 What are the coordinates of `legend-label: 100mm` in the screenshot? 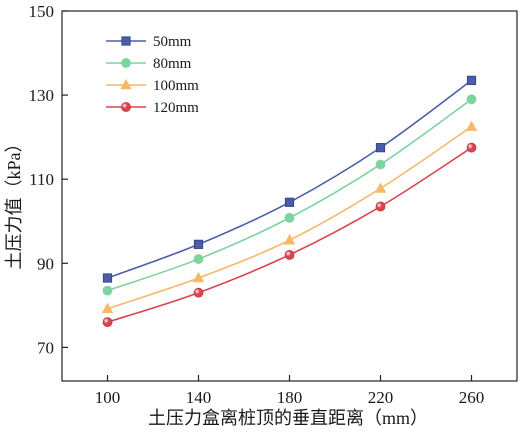 It's located at (176, 86).